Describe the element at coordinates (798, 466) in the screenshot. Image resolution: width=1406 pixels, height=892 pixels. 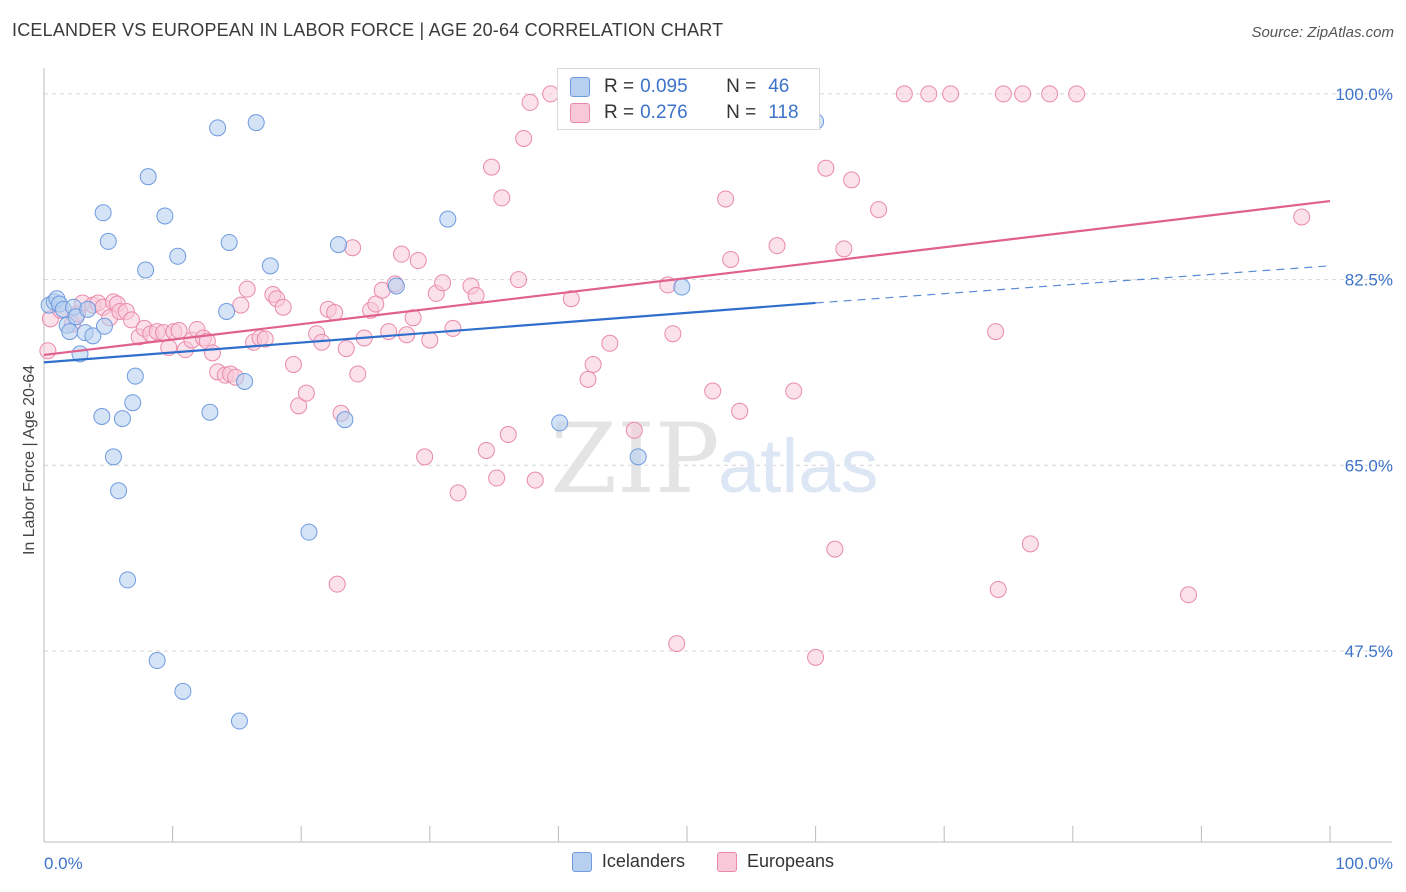
I see `watermark-atlas: atlas` at that location.